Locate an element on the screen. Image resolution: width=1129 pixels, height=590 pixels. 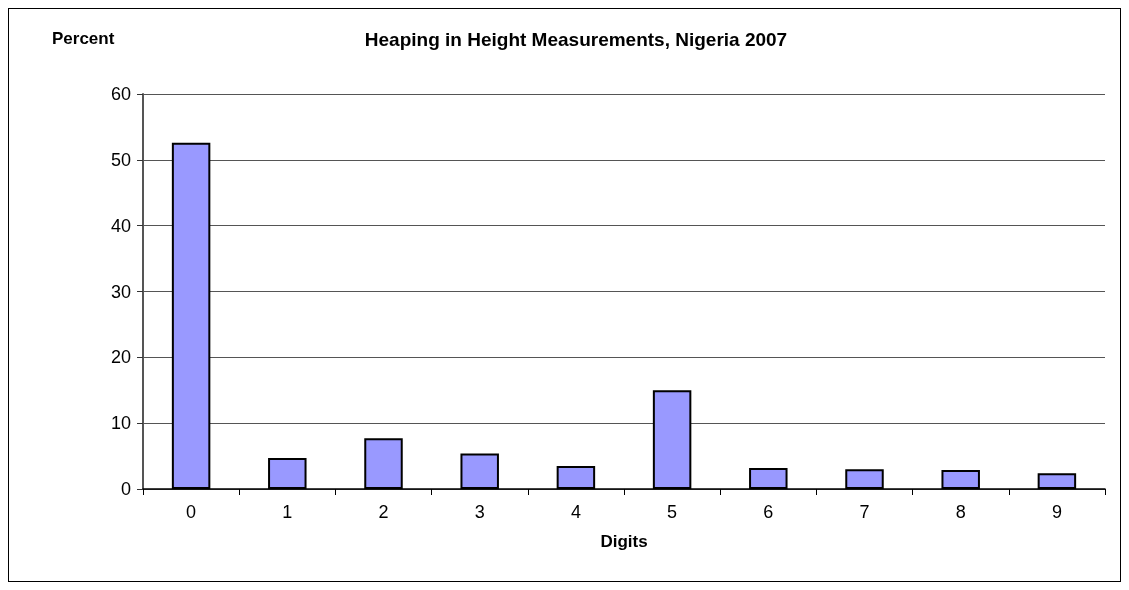
x-tick-label: 5 is located at coordinates (672, 512).